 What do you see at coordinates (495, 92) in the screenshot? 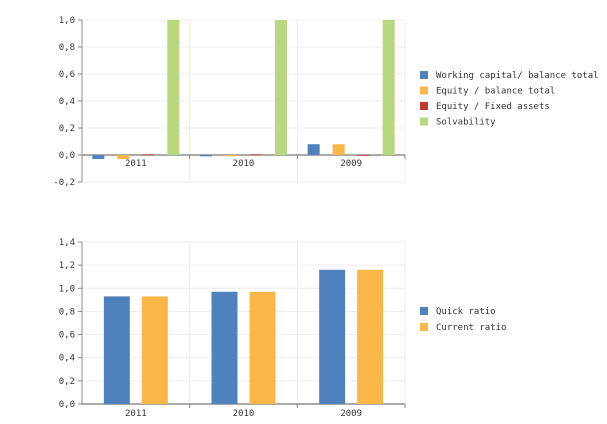
I see `legend-label: Equity / balance total` at bounding box center [495, 92].